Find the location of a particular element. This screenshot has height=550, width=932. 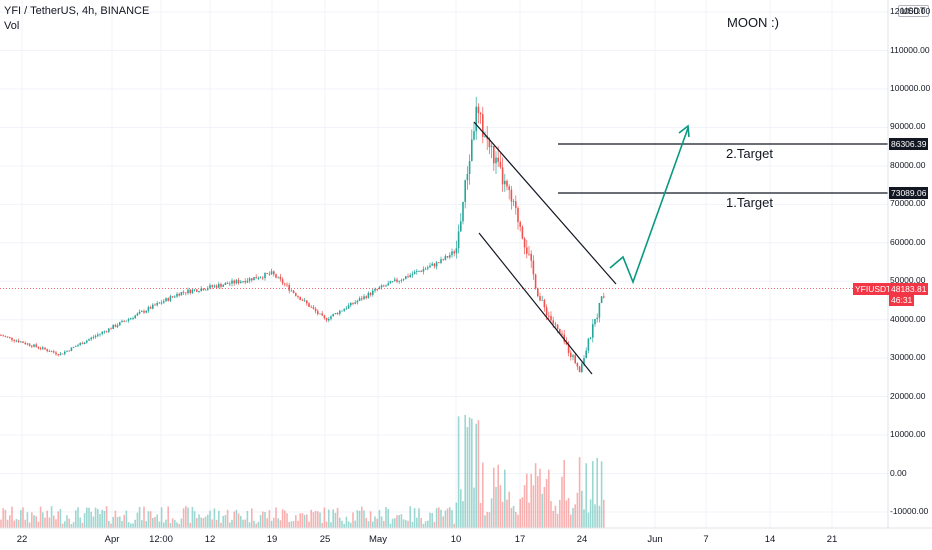

volume-indicator-label: Vol is located at coordinates (12, 26).